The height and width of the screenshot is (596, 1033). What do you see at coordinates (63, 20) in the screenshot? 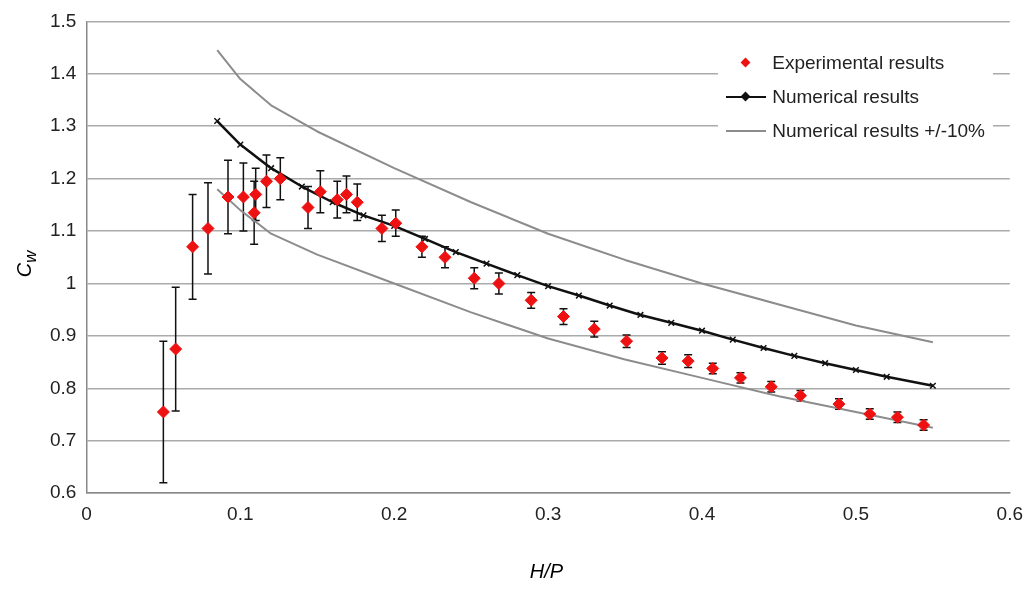
I see `y-tick-label: 1.5` at bounding box center [63, 20].